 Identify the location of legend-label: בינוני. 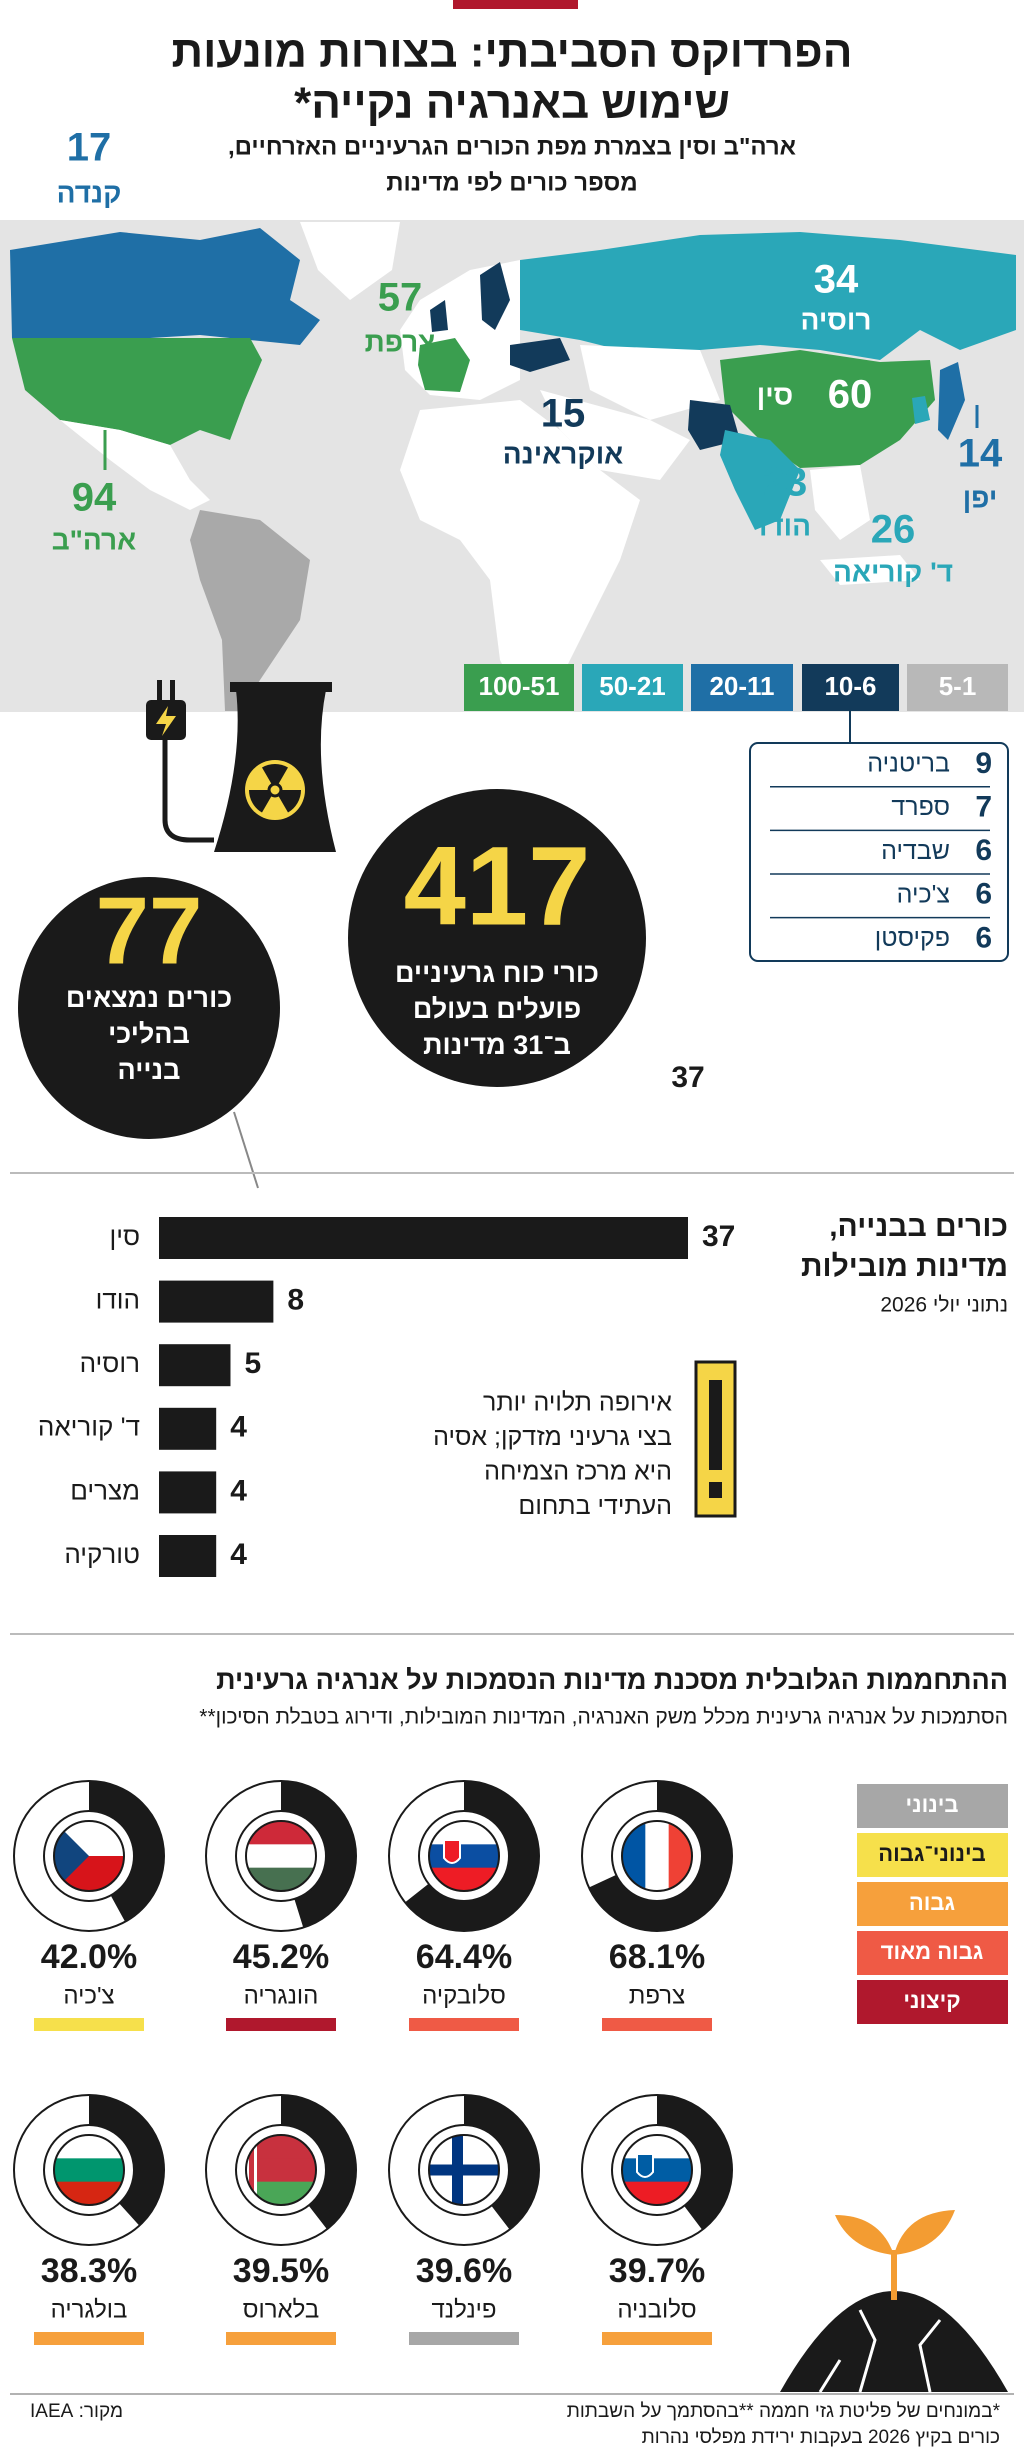
(932, 1804).